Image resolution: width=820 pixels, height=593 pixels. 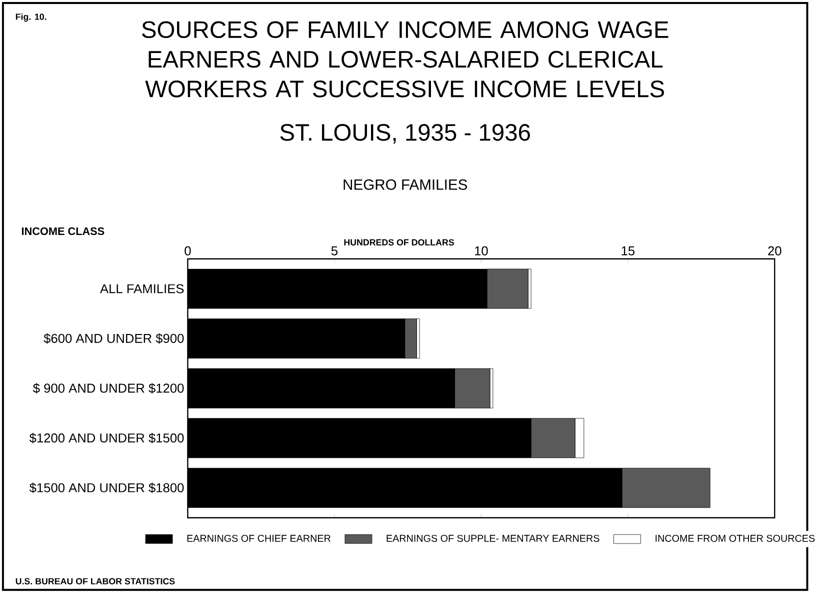 What do you see at coordinates (493, 538) in the screenshot?
I see `legend-label: EARNINGS OF SUPPLE- MENTARY EARNERS` at bounding box center [493, 538].